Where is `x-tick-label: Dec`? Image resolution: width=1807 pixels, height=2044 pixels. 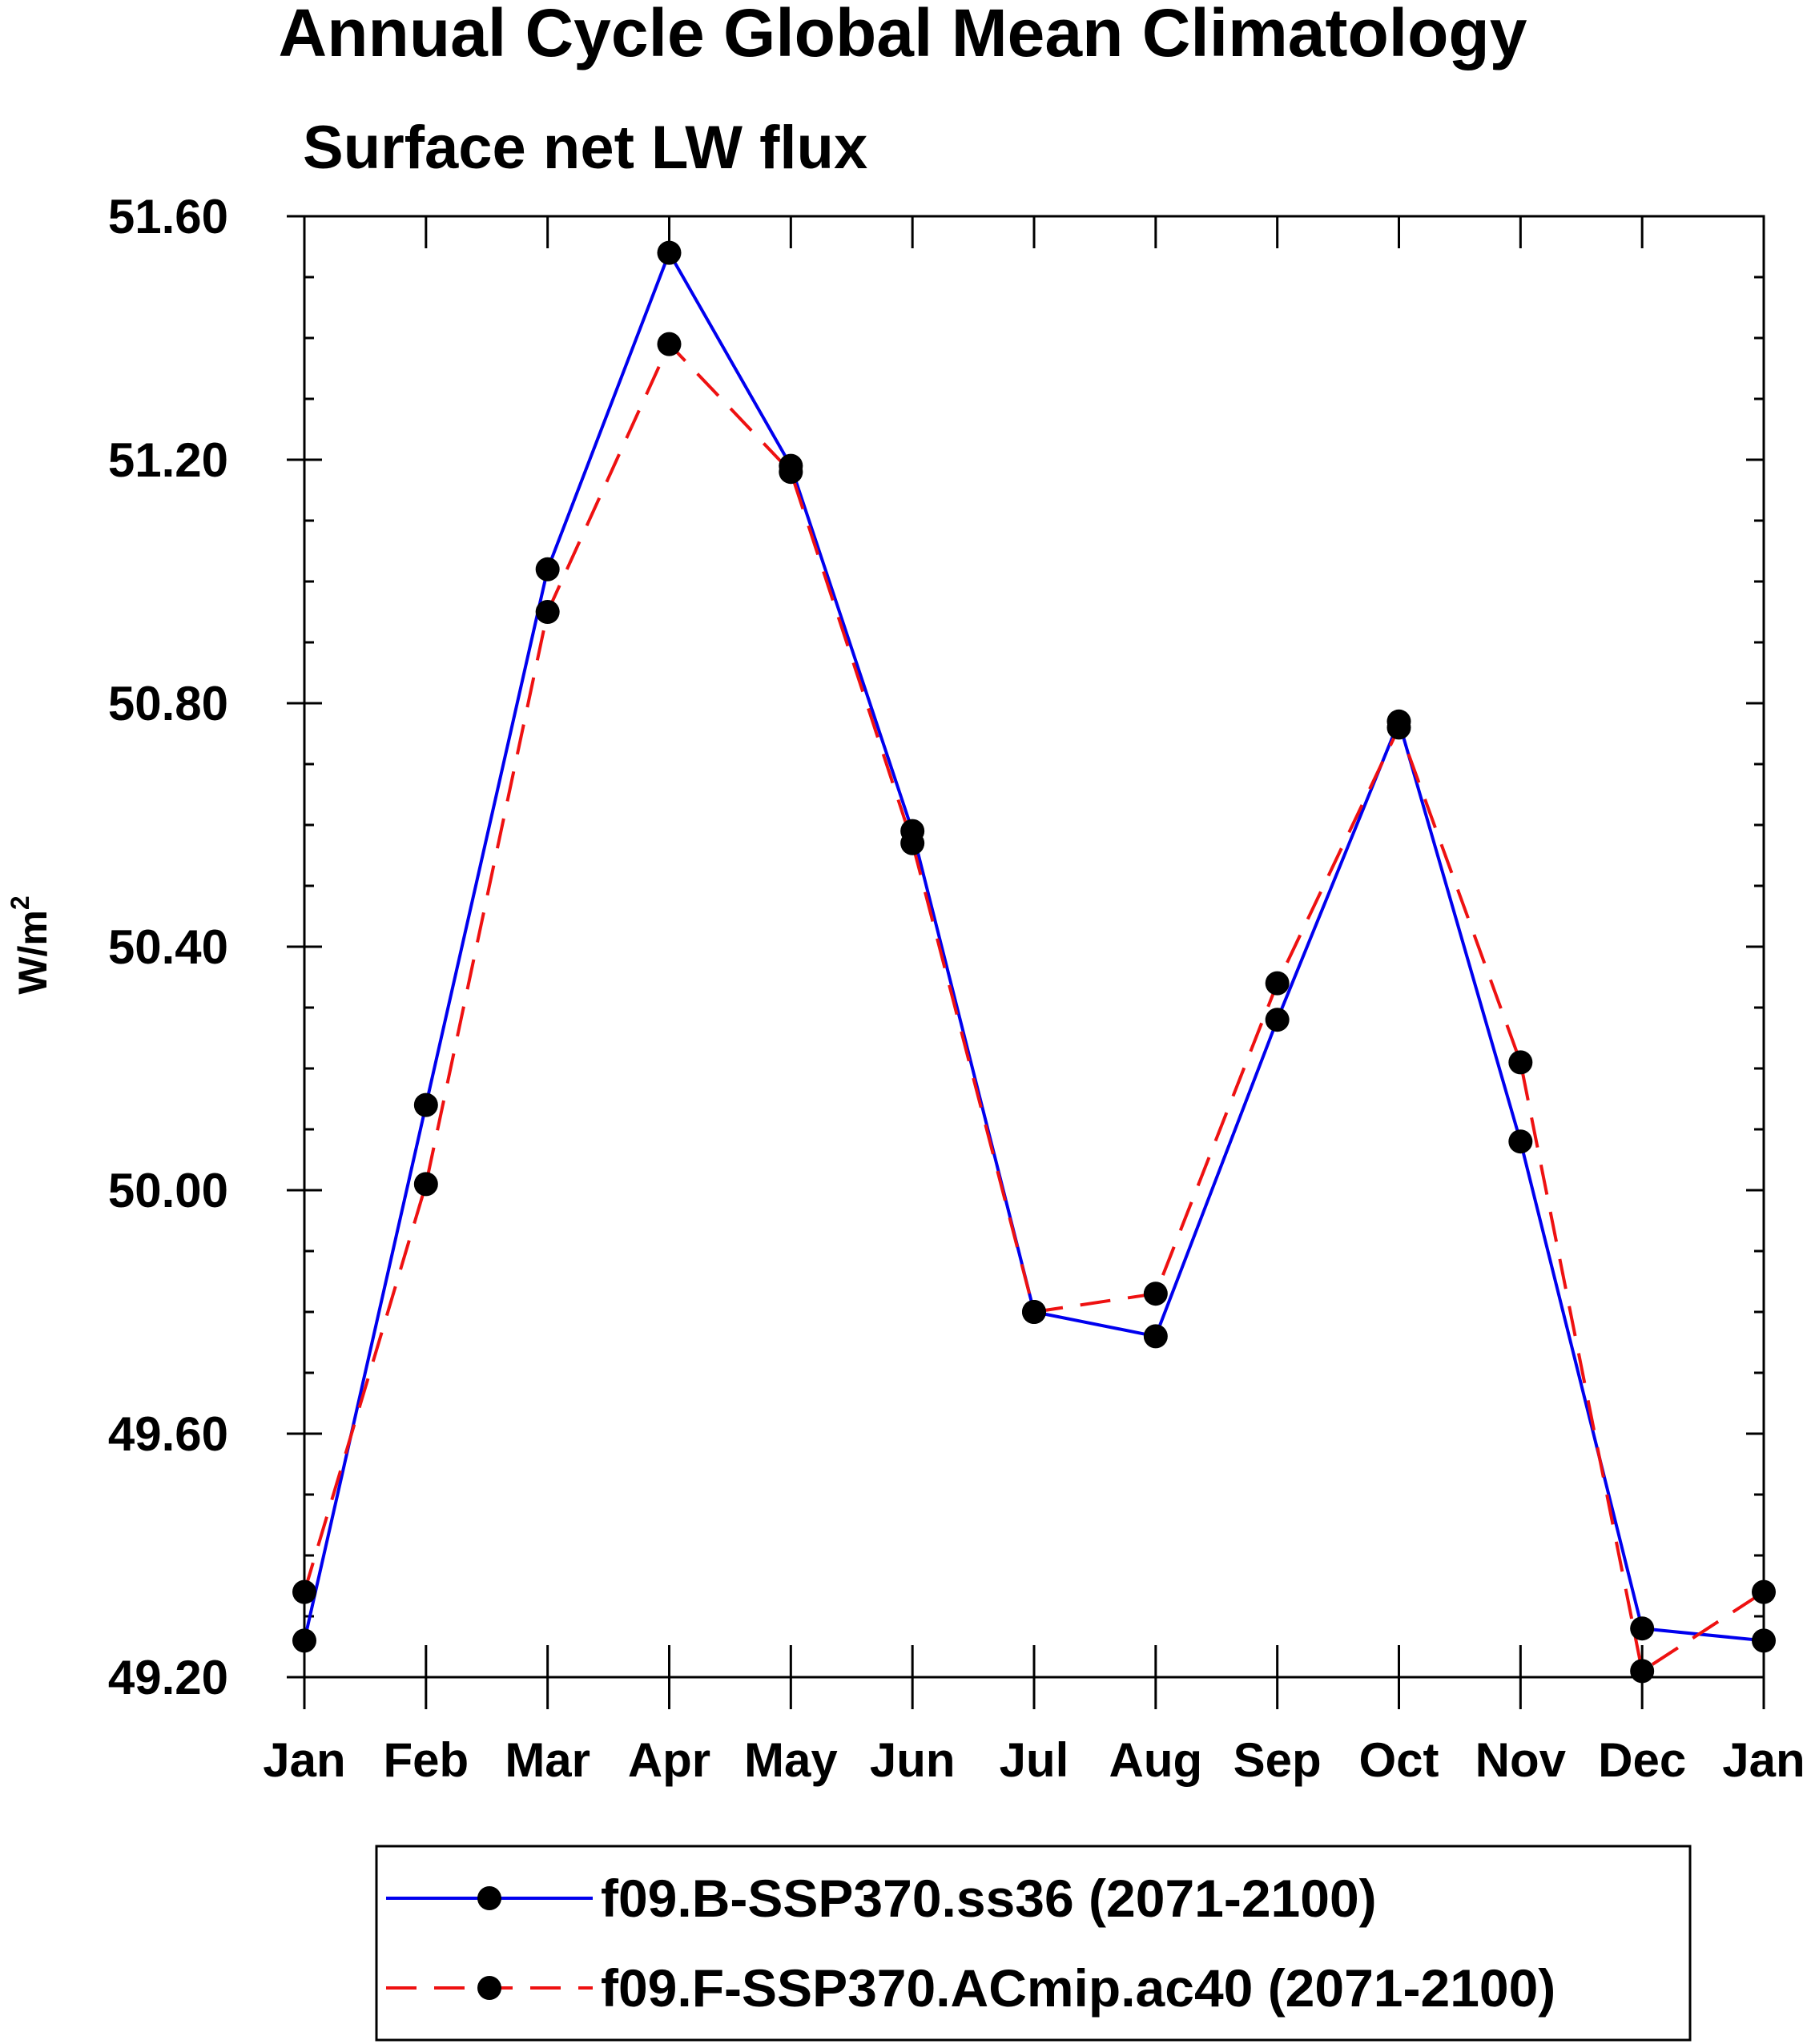
x-tick-label: Dec is located at coordinates (1642, 1760).